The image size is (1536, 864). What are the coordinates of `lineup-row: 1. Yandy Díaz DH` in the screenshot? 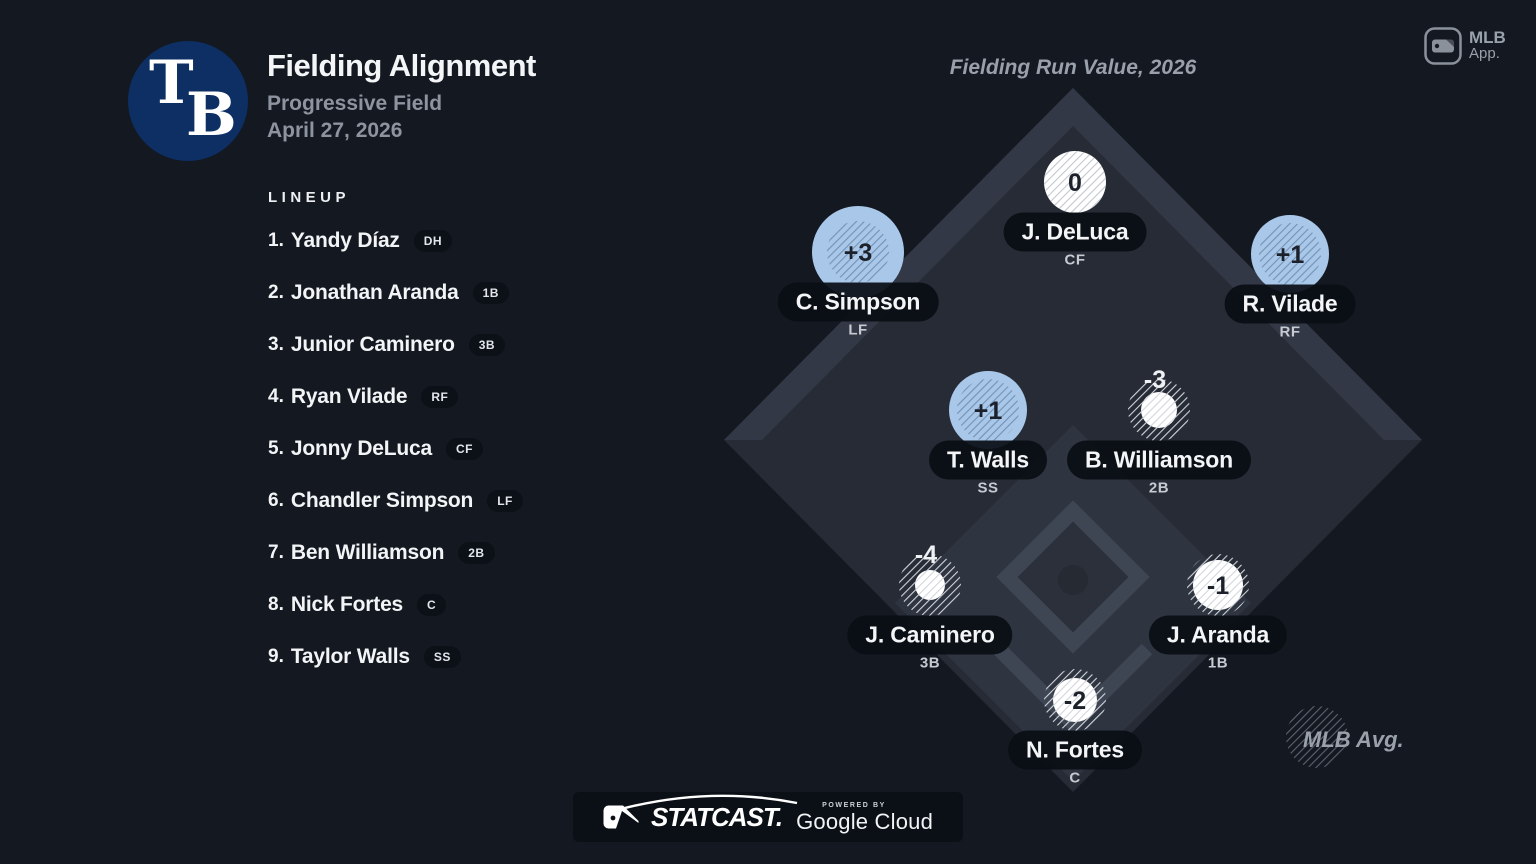 It's located at (395, 241).